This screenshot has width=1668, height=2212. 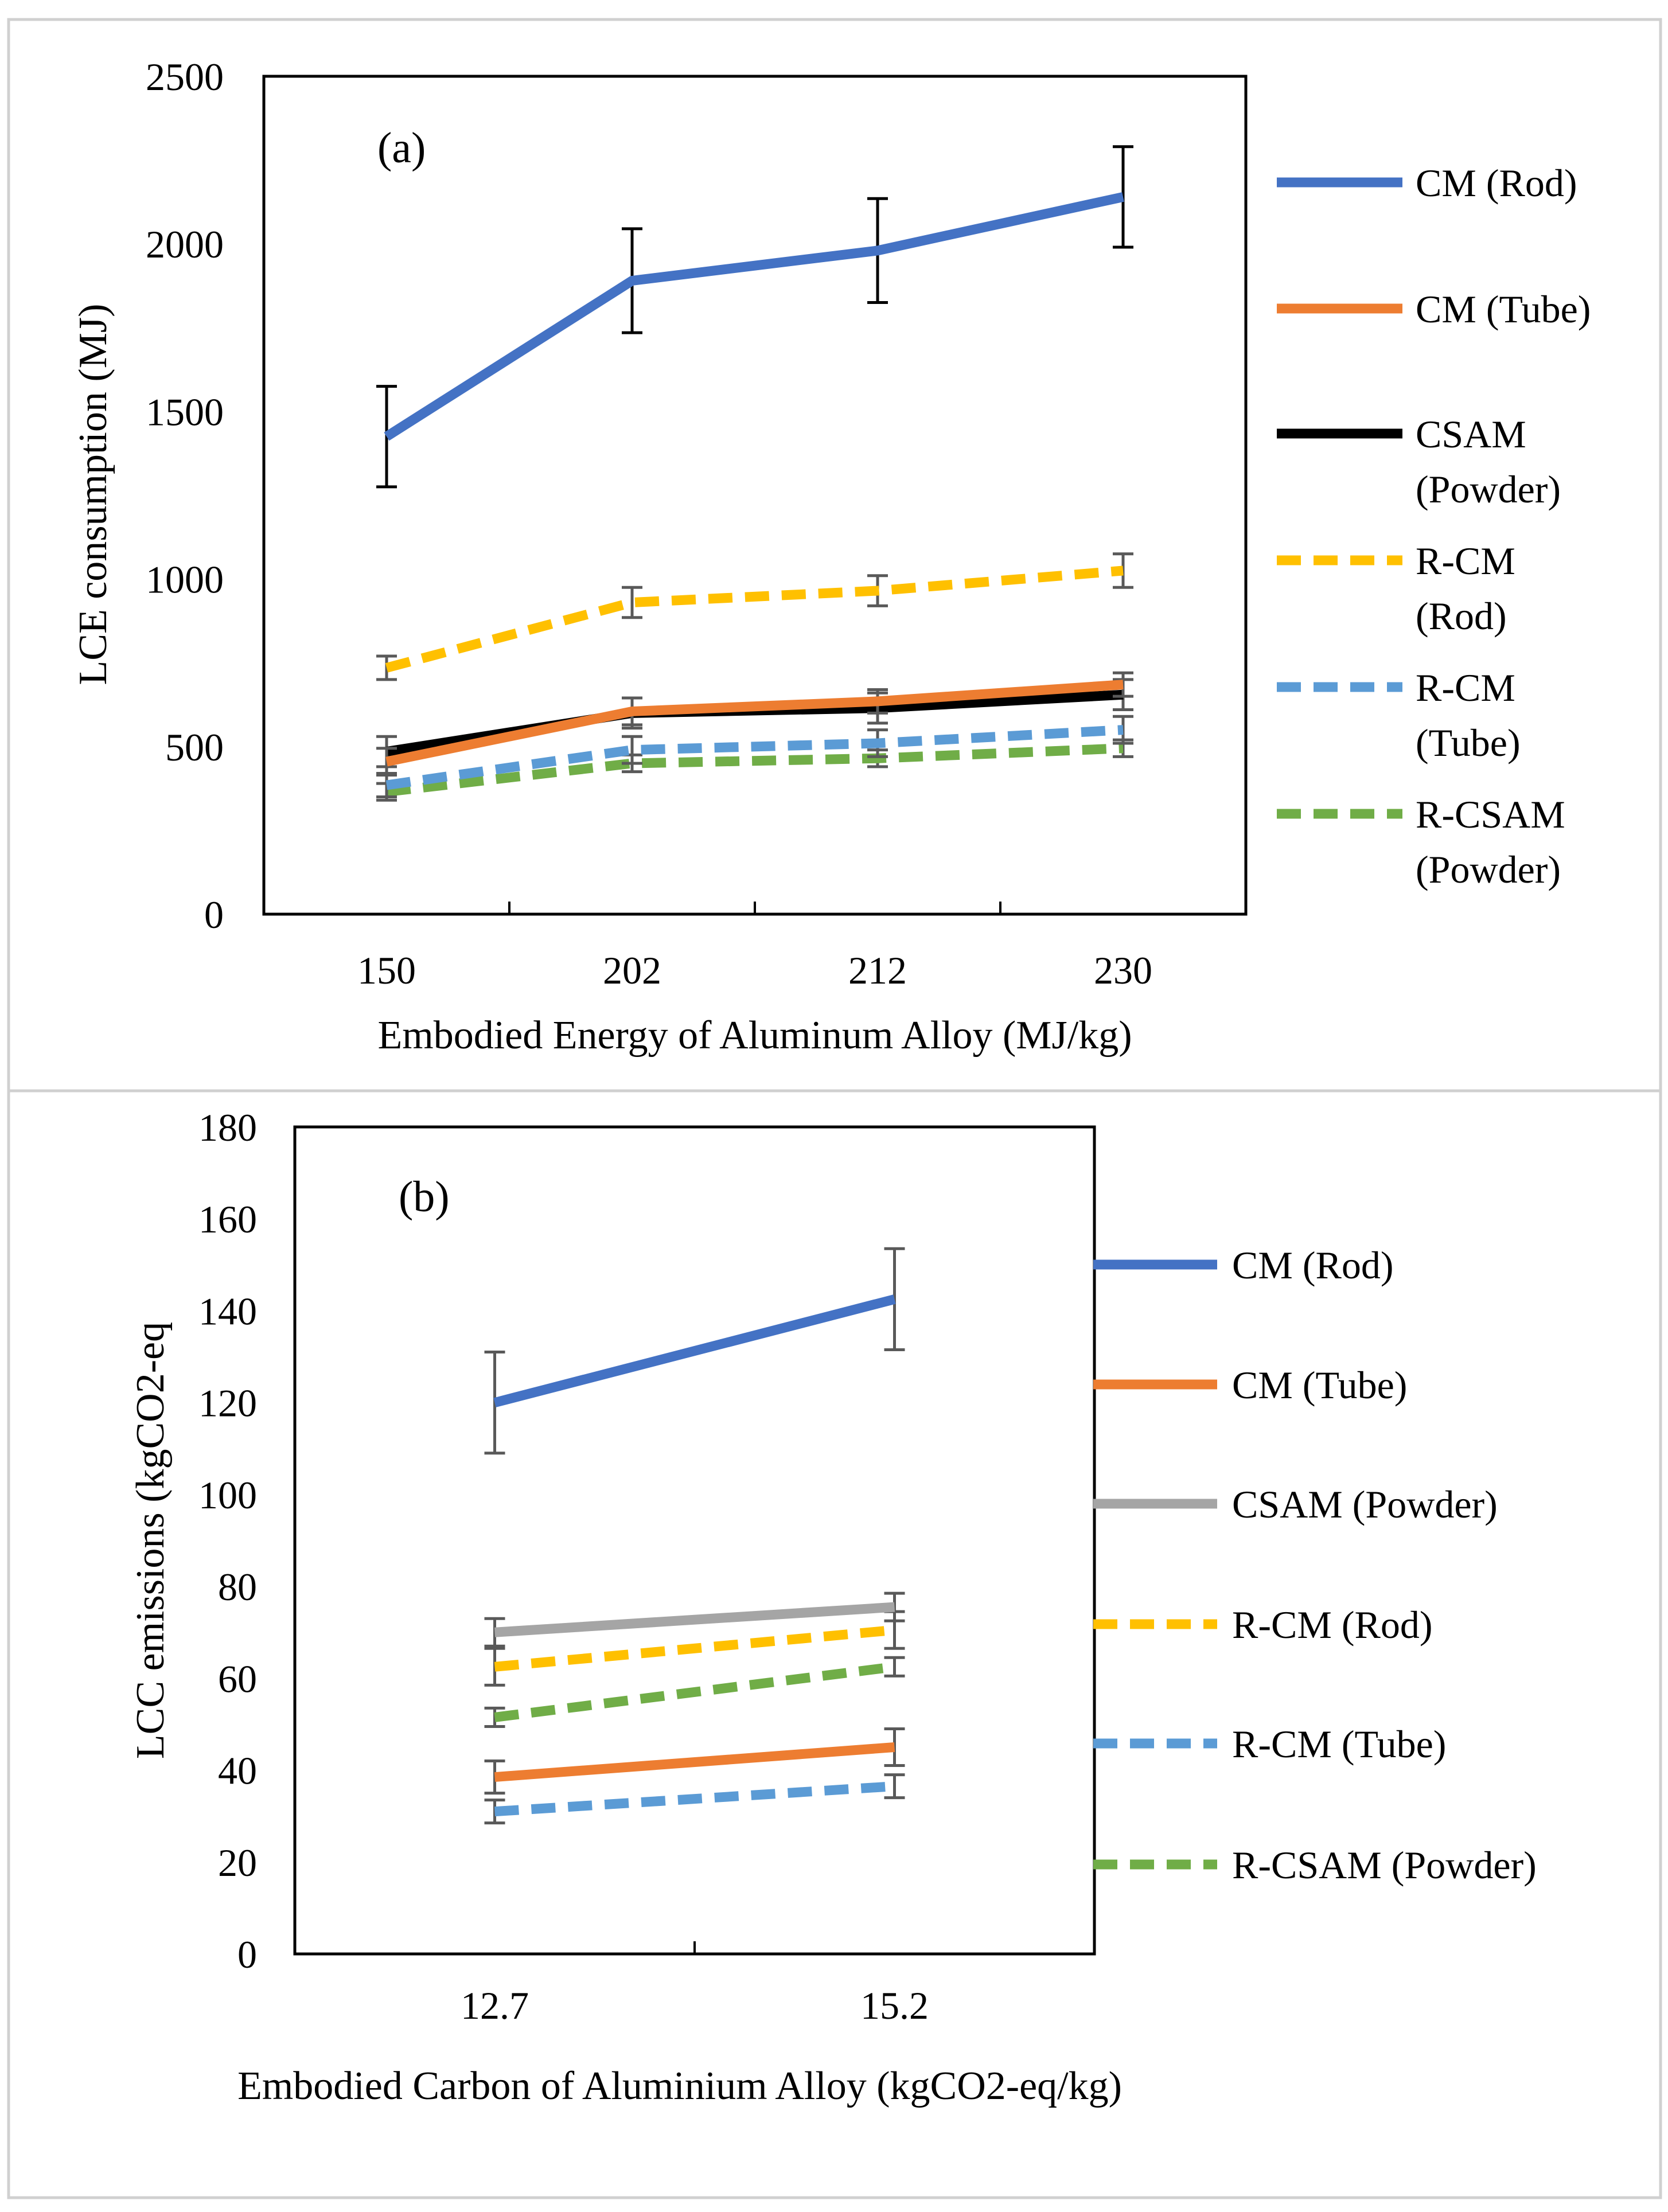 What do you see at coordinates (227, 1495) in the screenshot?
I see `panel-b-y-tick-label: 100` at bounding box center [227, 1495].